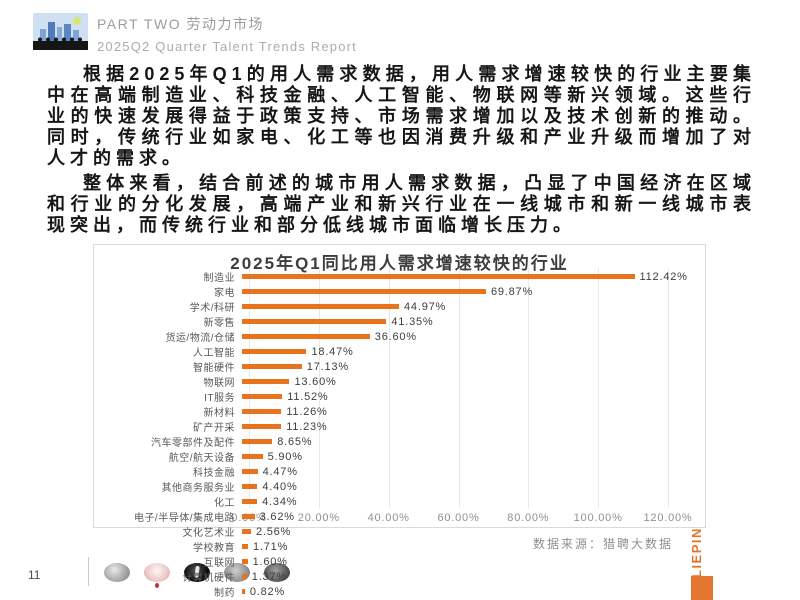 The image size is (800, 600). I want to click on bar-value: 4.34%, so click(280, 501).